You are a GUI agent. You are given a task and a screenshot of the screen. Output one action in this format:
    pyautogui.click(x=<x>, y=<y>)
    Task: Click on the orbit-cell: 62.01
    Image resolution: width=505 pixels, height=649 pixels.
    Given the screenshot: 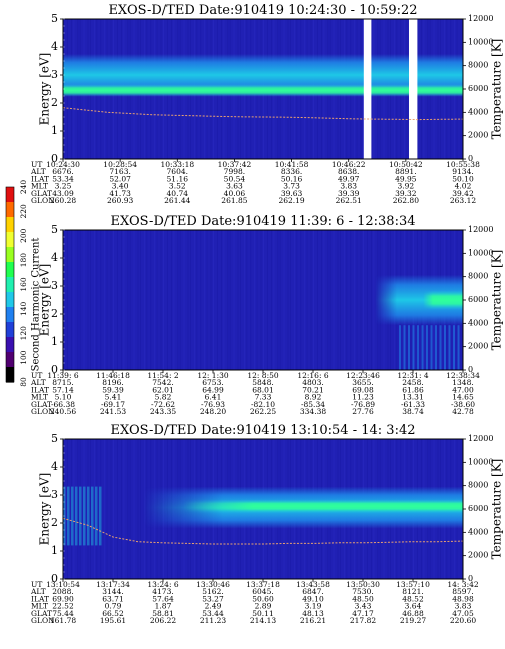 What is the action you would take?
    pyautogui.click(x=162, y=389)
    